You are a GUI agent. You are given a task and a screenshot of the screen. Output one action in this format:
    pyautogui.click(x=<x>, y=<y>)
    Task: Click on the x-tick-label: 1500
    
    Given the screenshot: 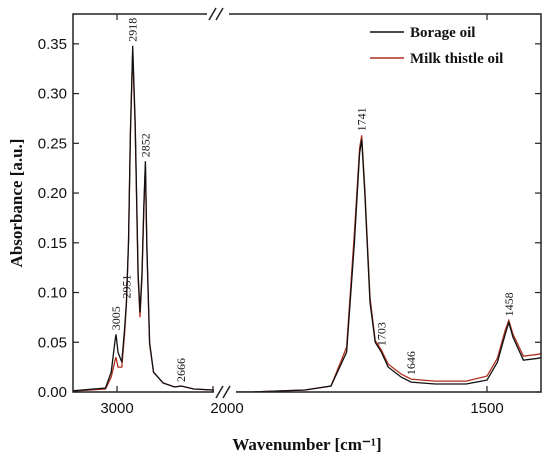 What is the action you would take?
    pyautogui.click(x=486, y=408)
    